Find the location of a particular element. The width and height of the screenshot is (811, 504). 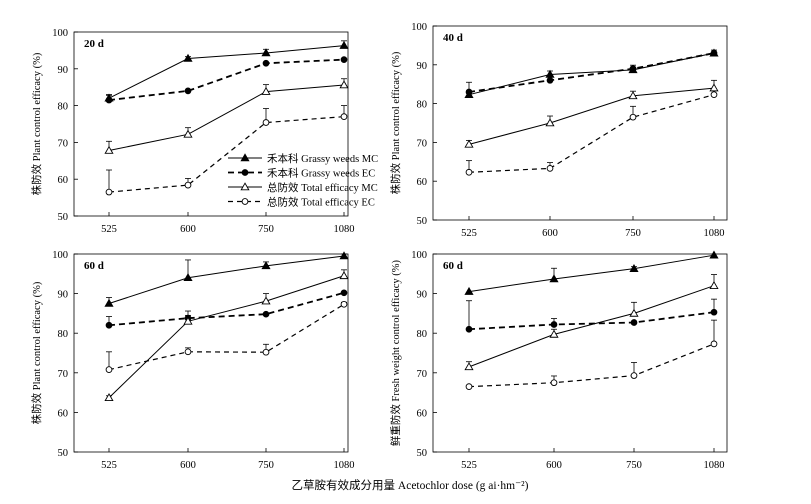

legend-label: 禾本科 Grassy weeds MC is located at coordinates (322, 158).